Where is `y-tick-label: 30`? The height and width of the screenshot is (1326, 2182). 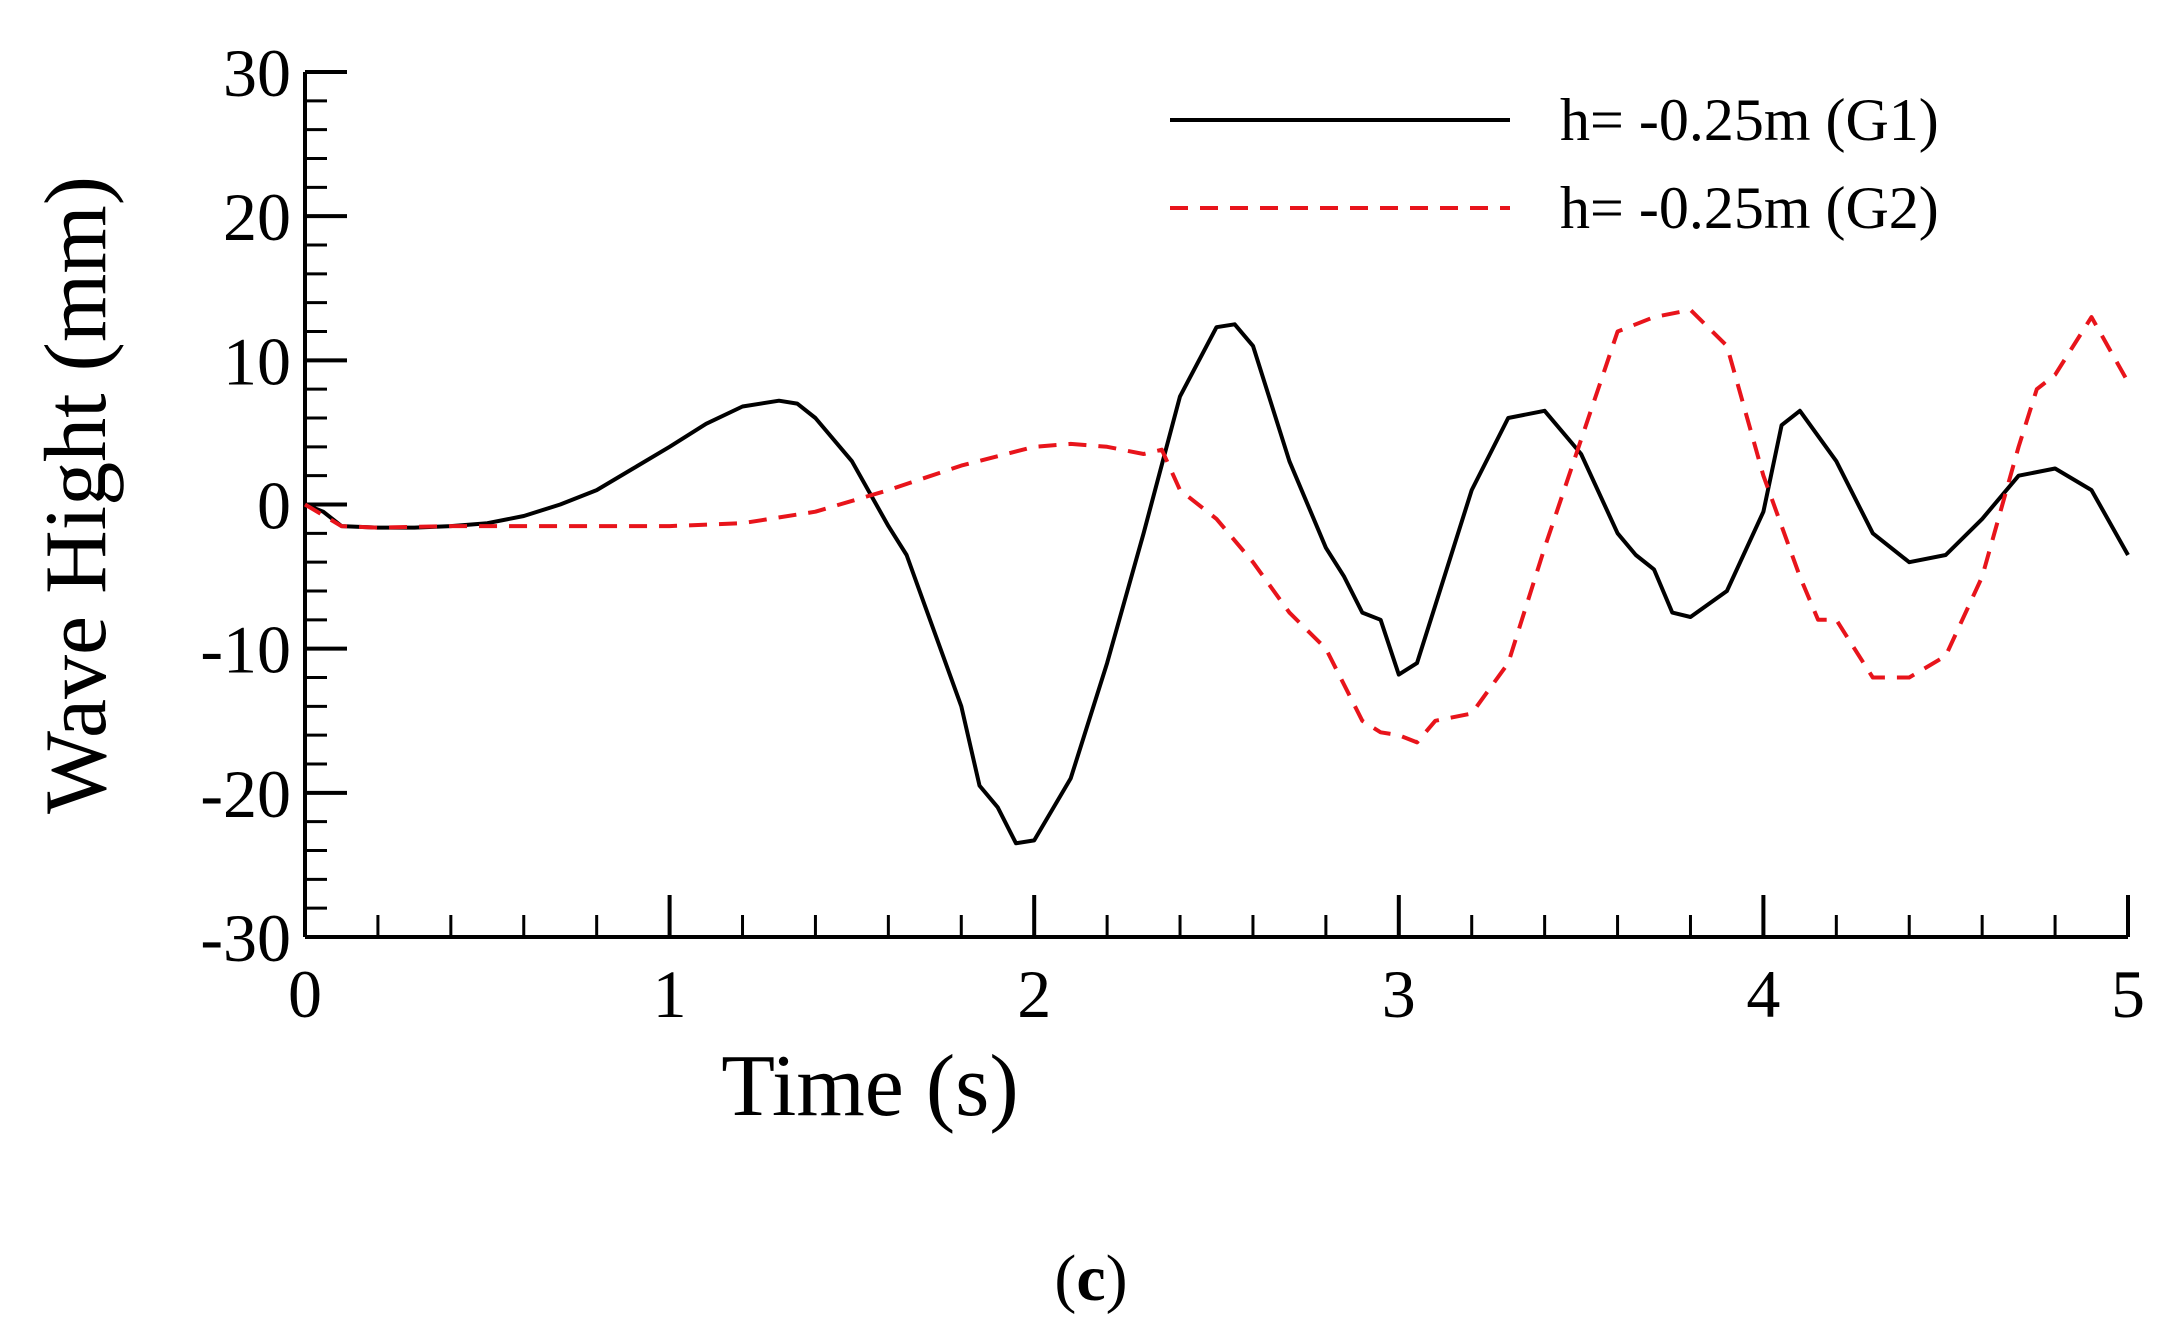
y-tick-label: 30 is located at coordinates (257, 73).